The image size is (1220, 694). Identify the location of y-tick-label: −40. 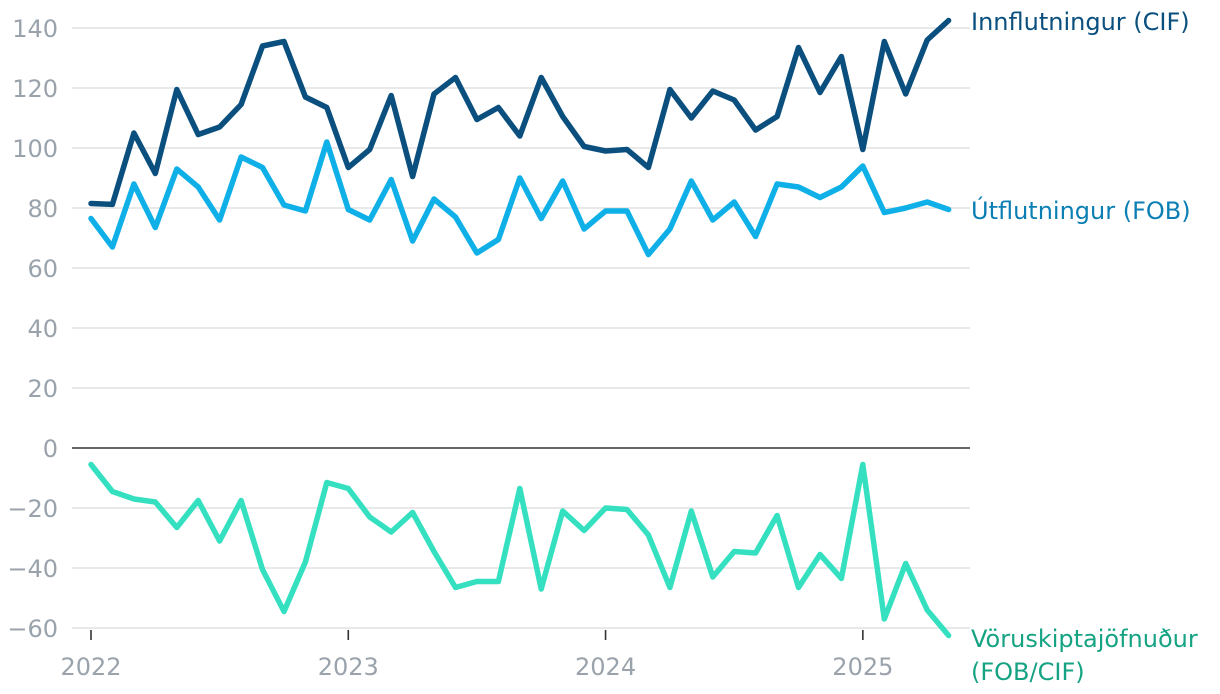
(32, 569).